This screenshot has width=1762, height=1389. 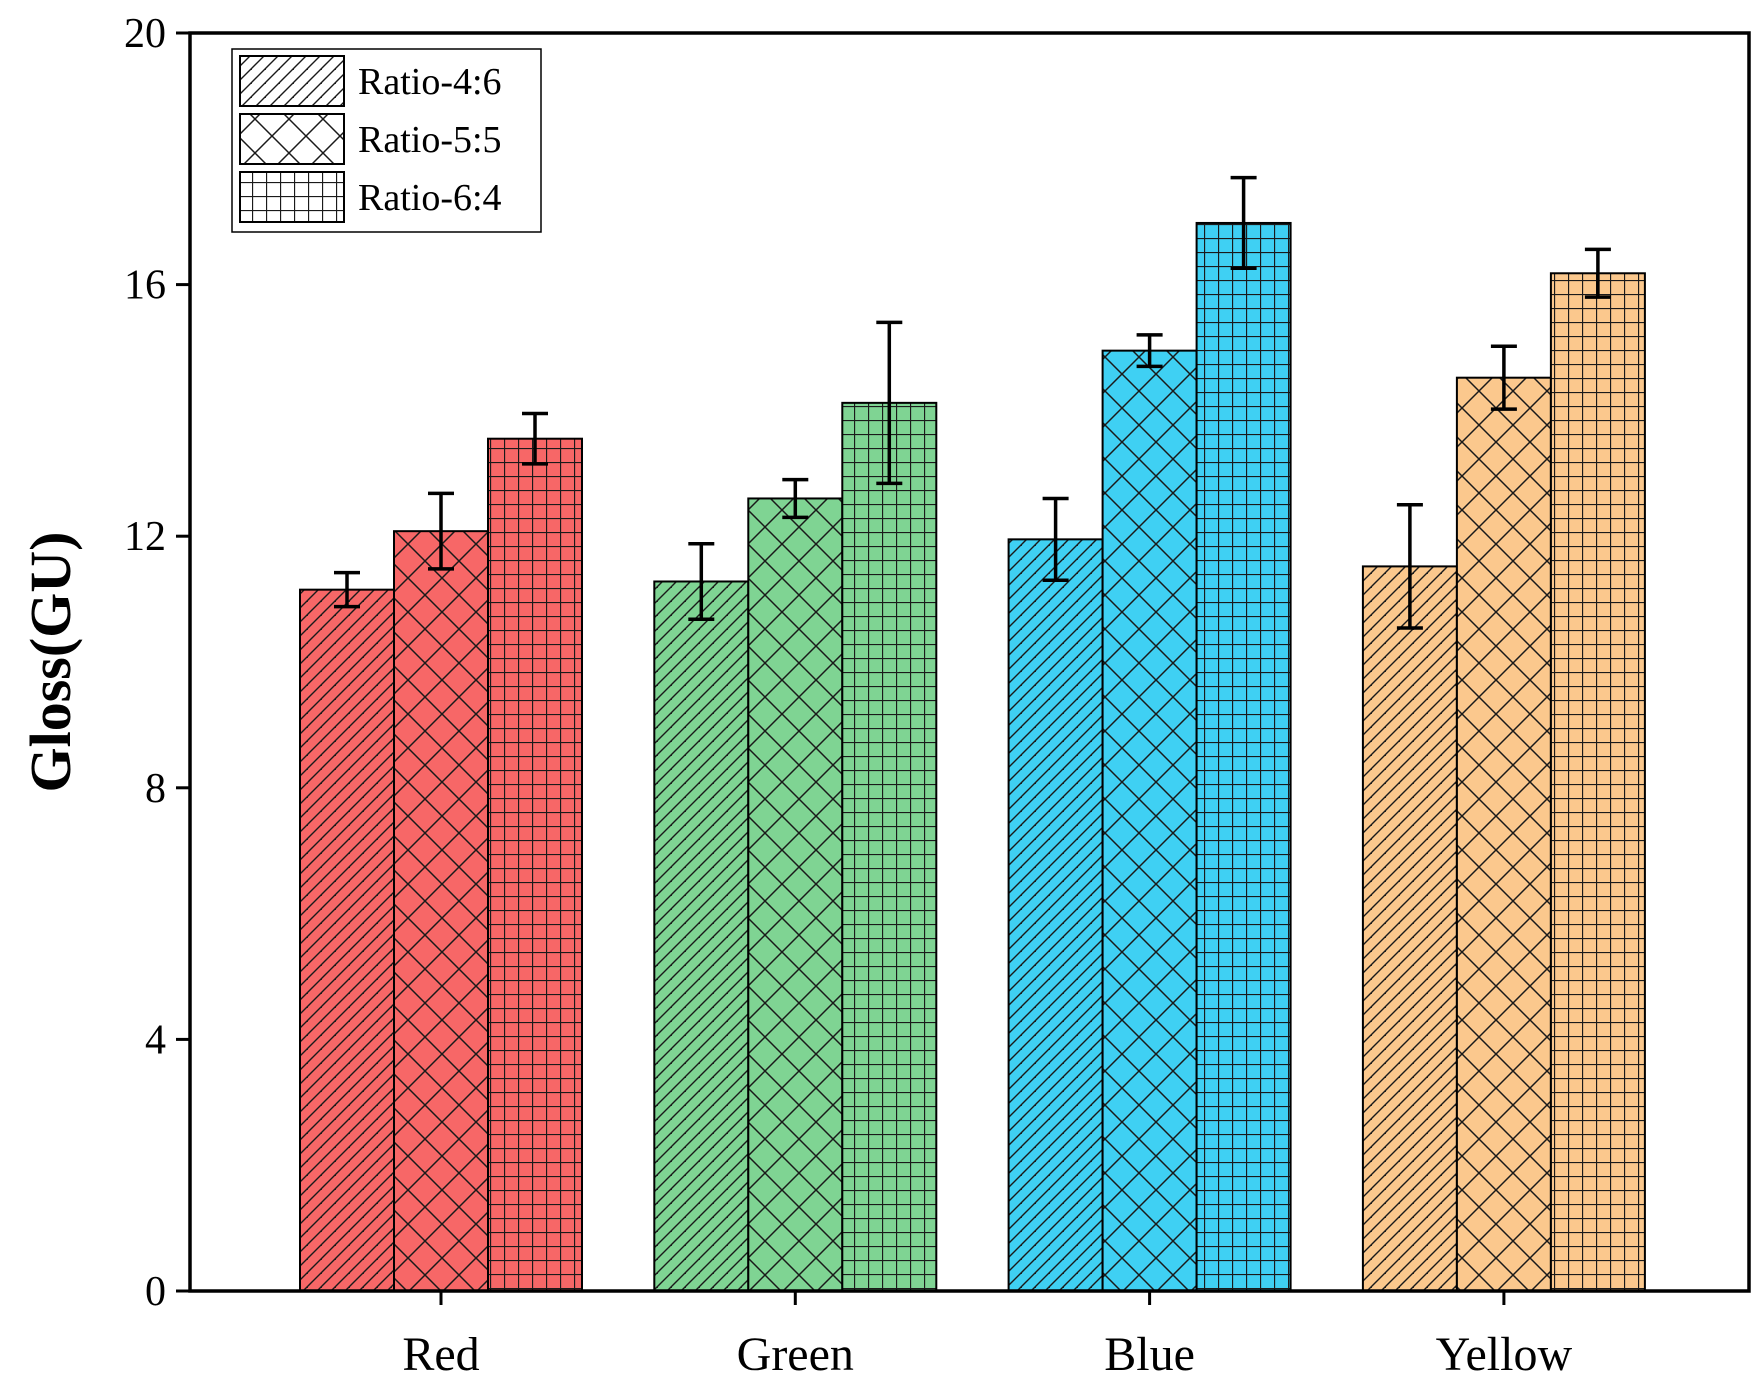 I want to click on x-tick-label-red: Red, so click(x=440, y=1354).